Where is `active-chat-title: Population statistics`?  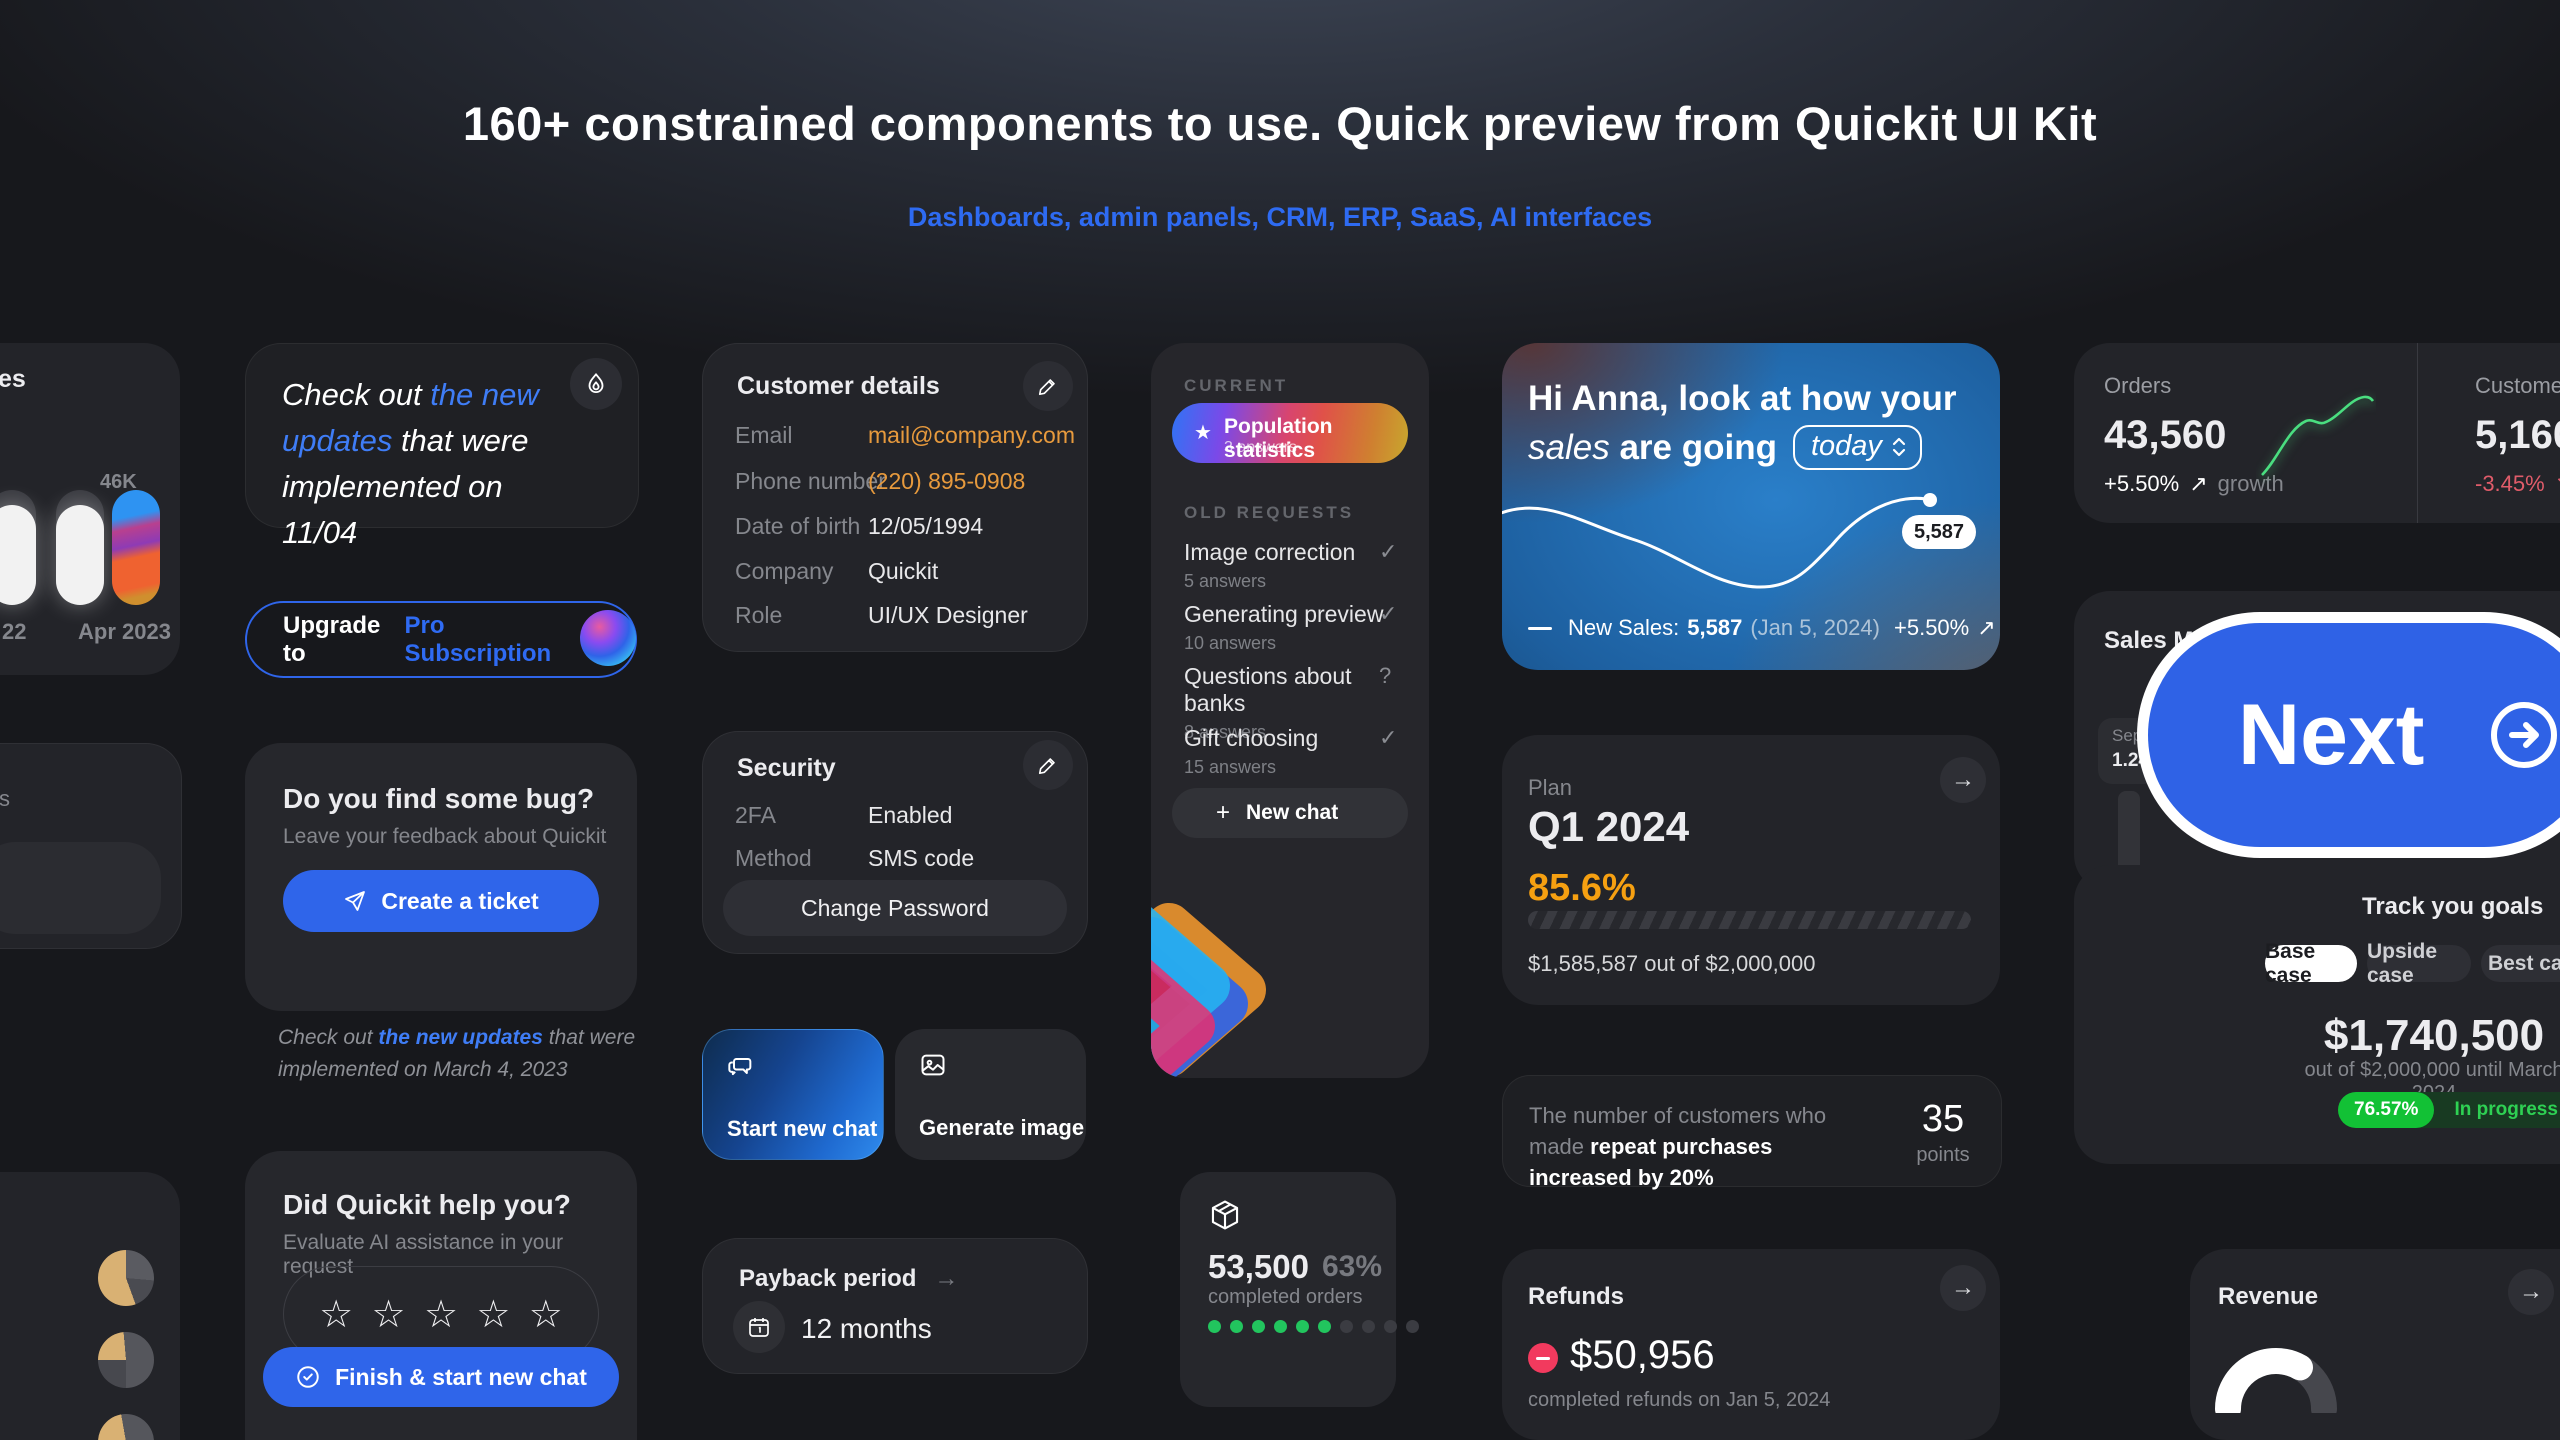
active-chat-title: Population statistics is located at coordinates (1278, 438).